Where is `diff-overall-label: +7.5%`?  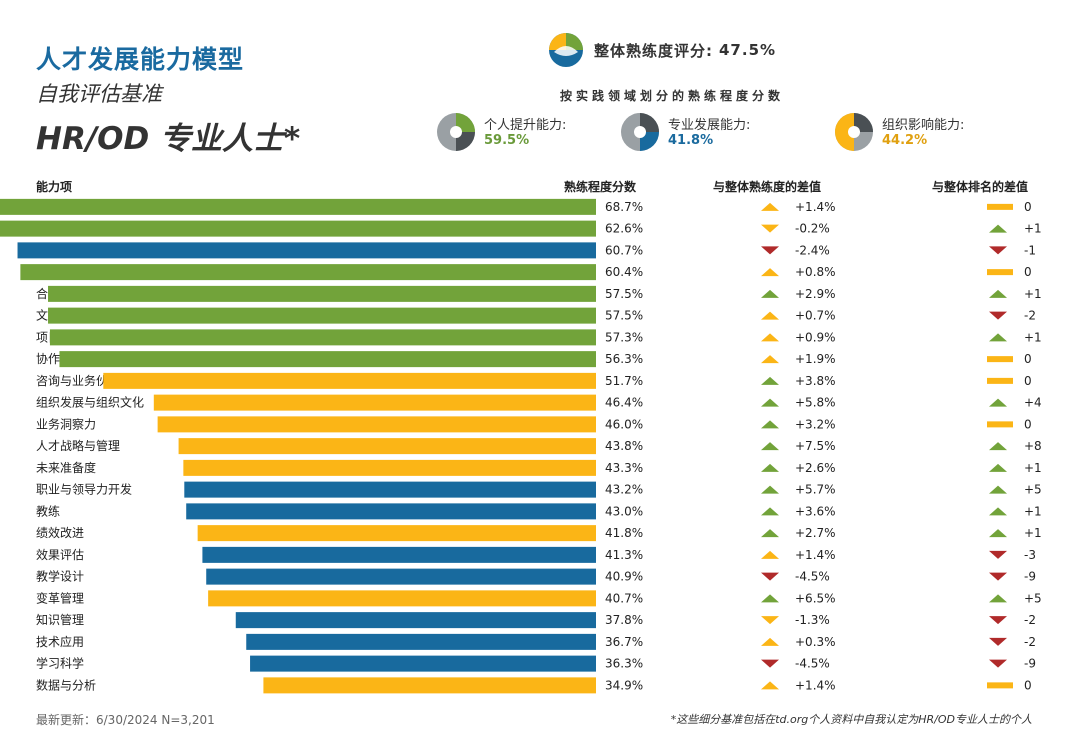 diff-overall-label: +7.5% is located at coordinates (815, 446).